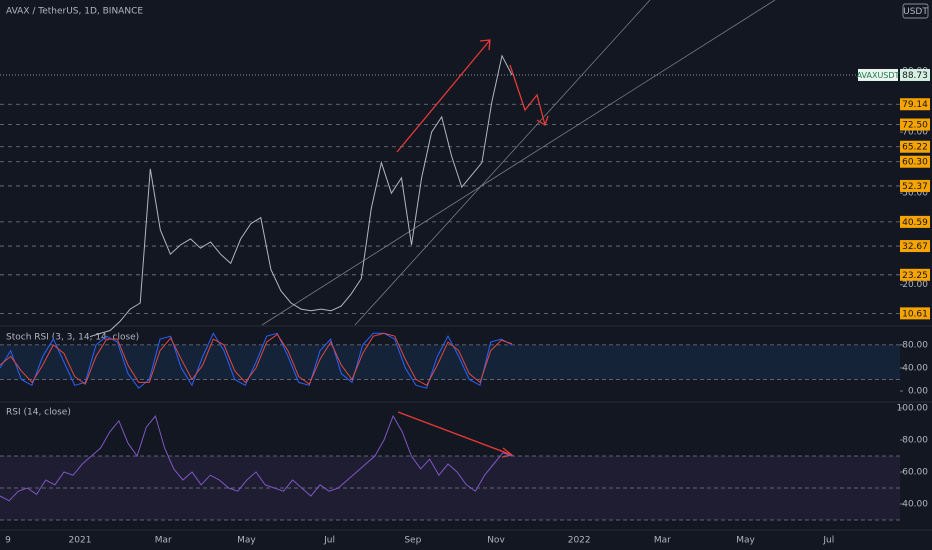  I want to click on divergence-arrow, so click(455, 433).